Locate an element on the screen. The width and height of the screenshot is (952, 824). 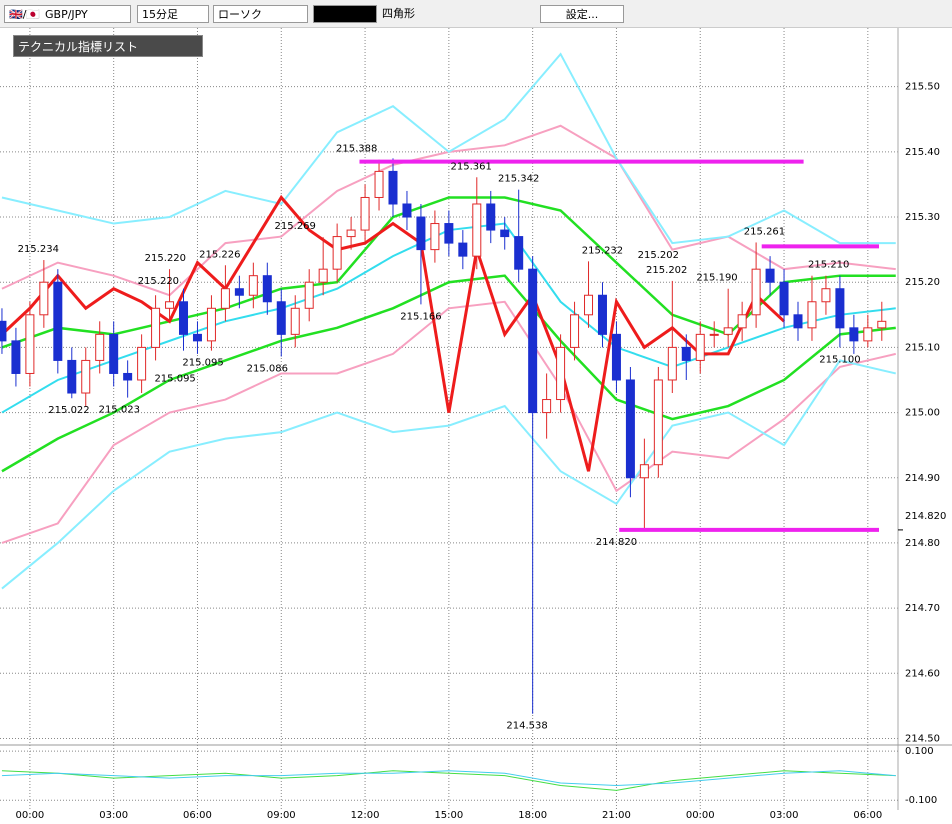
price-annotation: 214.820 is located at coordinates (616, 542).